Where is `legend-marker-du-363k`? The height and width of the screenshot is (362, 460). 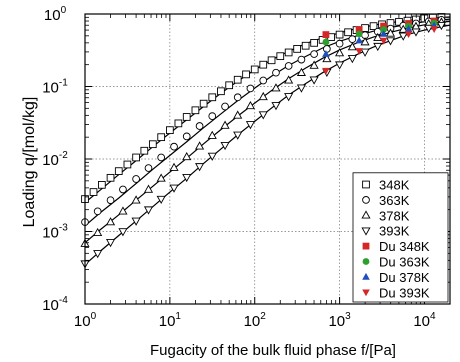
legend-marker-du-363k is located at coordinates (366, 261).